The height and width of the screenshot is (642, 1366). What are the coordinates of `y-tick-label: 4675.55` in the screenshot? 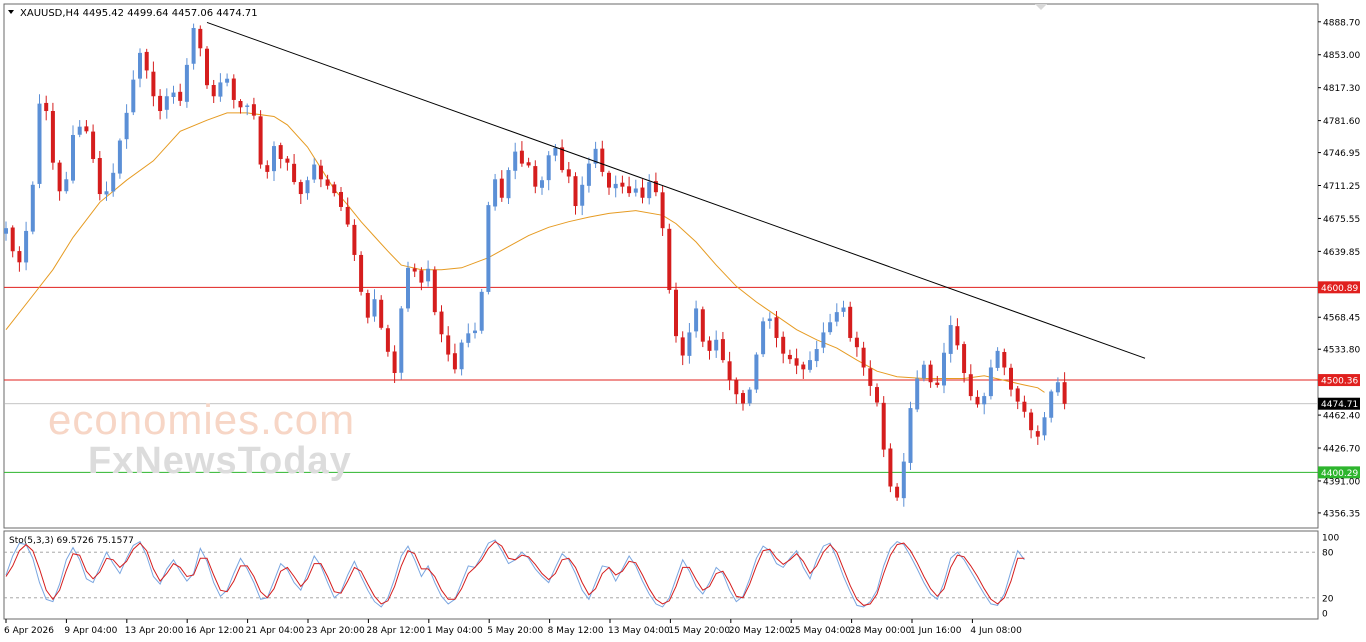 It's located at (1341, 220).